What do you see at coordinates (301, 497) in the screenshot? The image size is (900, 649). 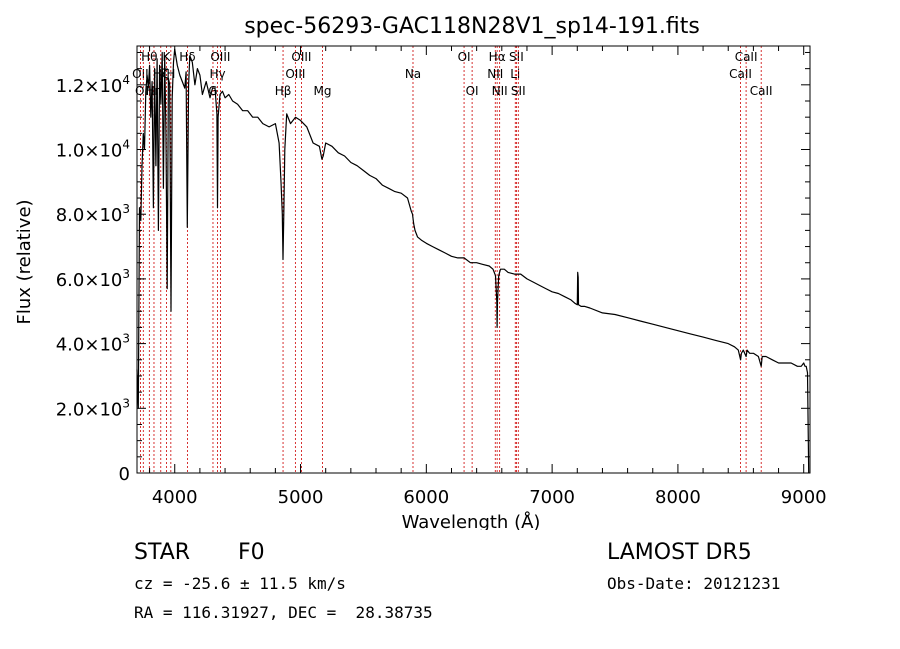 I see `x-tick-label-1: 5000` at bounding box center [301, 497].